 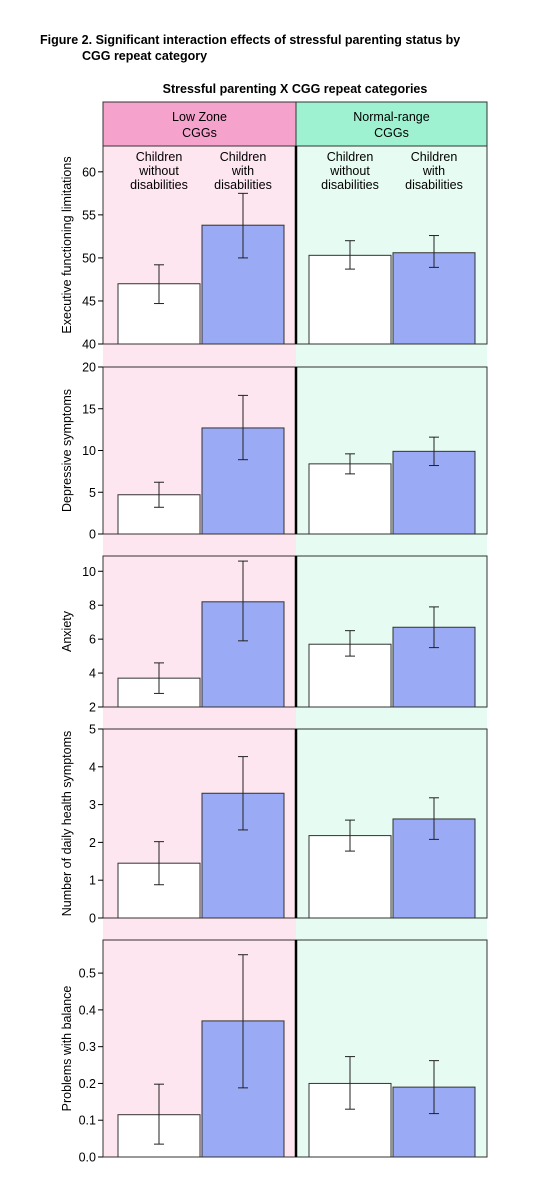 I want to click on y-tick-label-1-1: 5, so click(x=92, y=493).